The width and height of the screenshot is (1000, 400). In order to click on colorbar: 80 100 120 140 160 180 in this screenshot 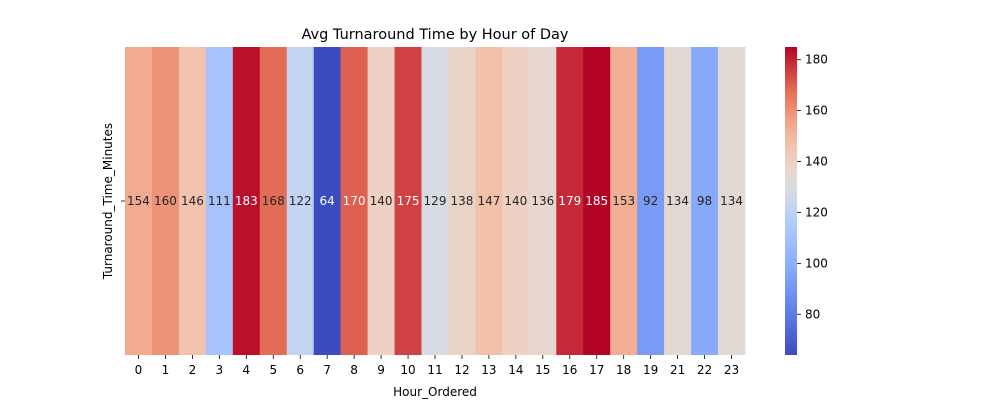, I will do `click(806, 201)`.